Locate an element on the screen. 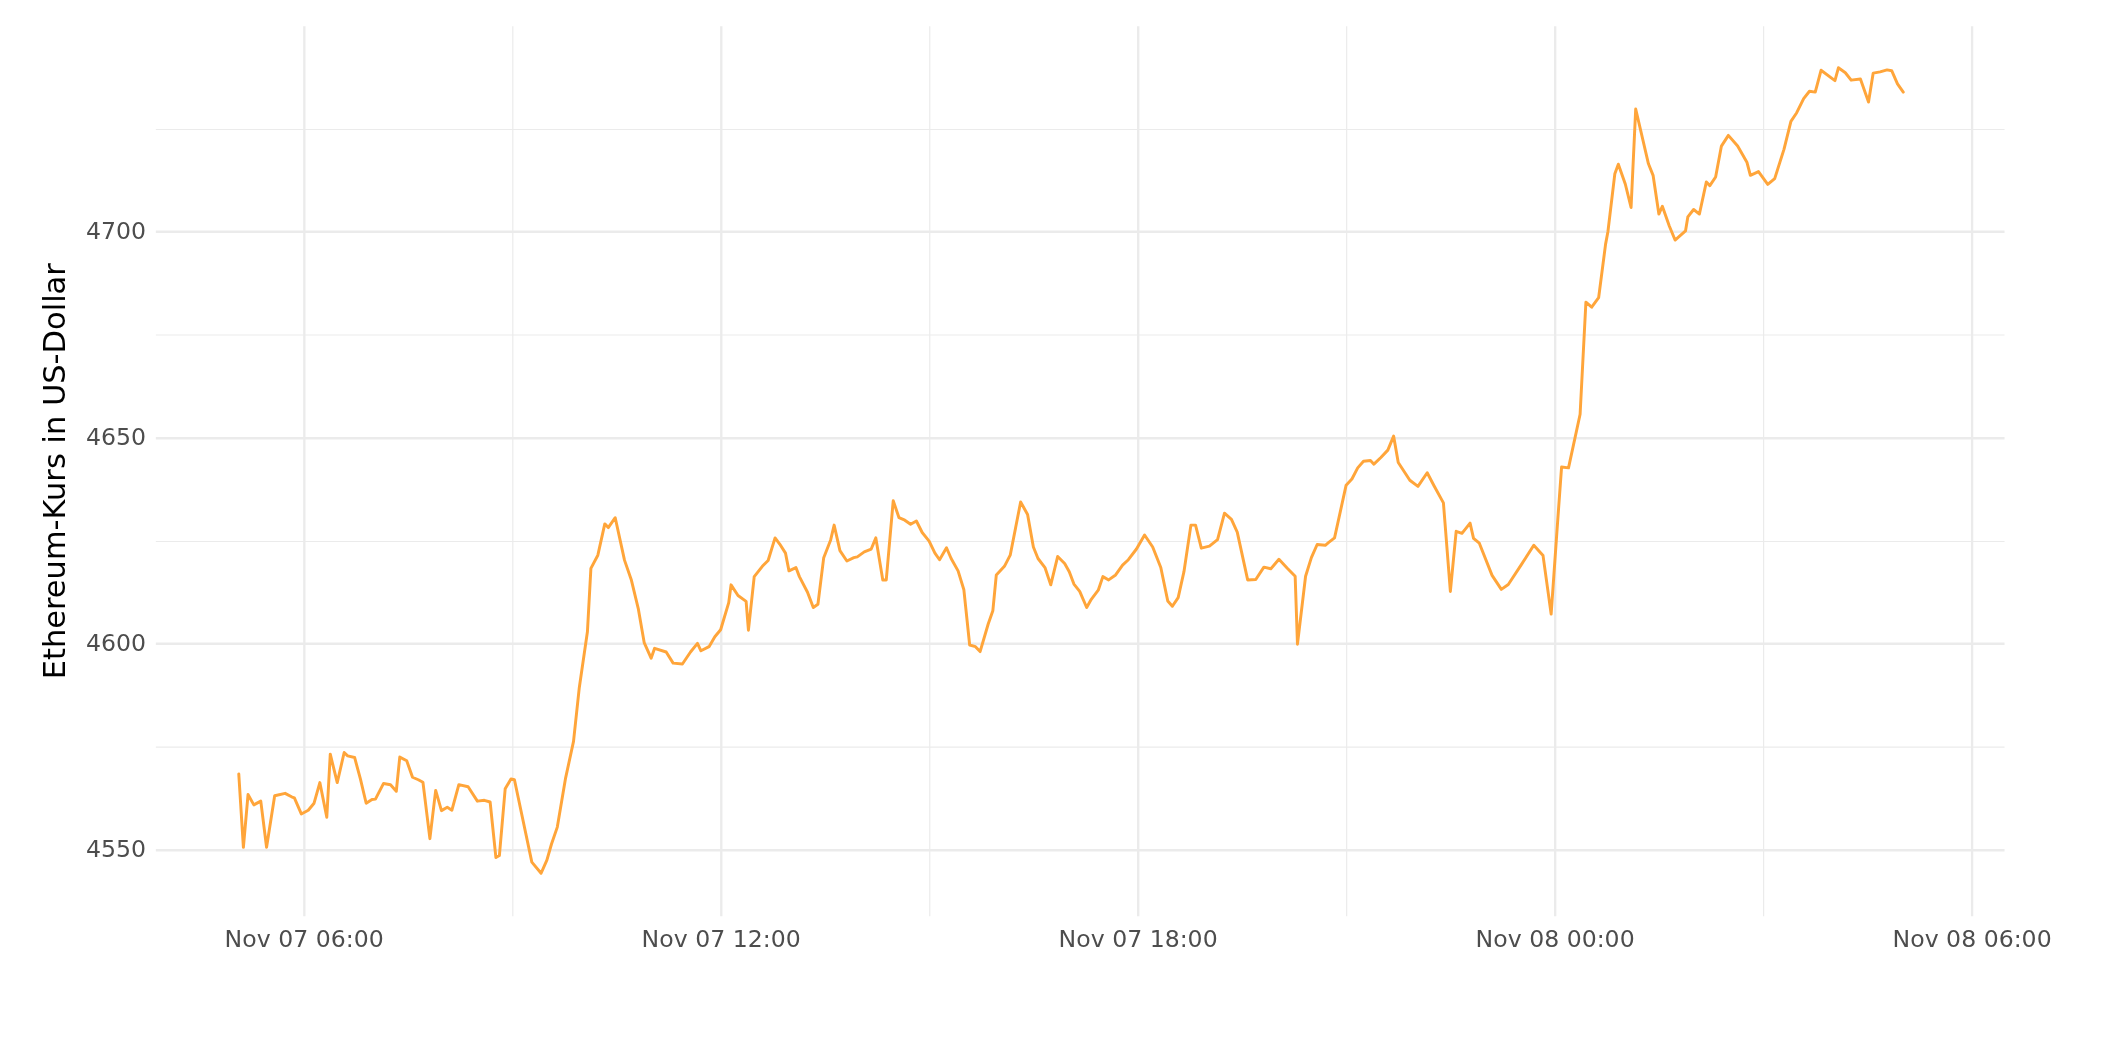 The height and width of the screenshot is (1062, 2125). x-tick-label: Nov 08 06:00 is located at coordinates (1972, 938).